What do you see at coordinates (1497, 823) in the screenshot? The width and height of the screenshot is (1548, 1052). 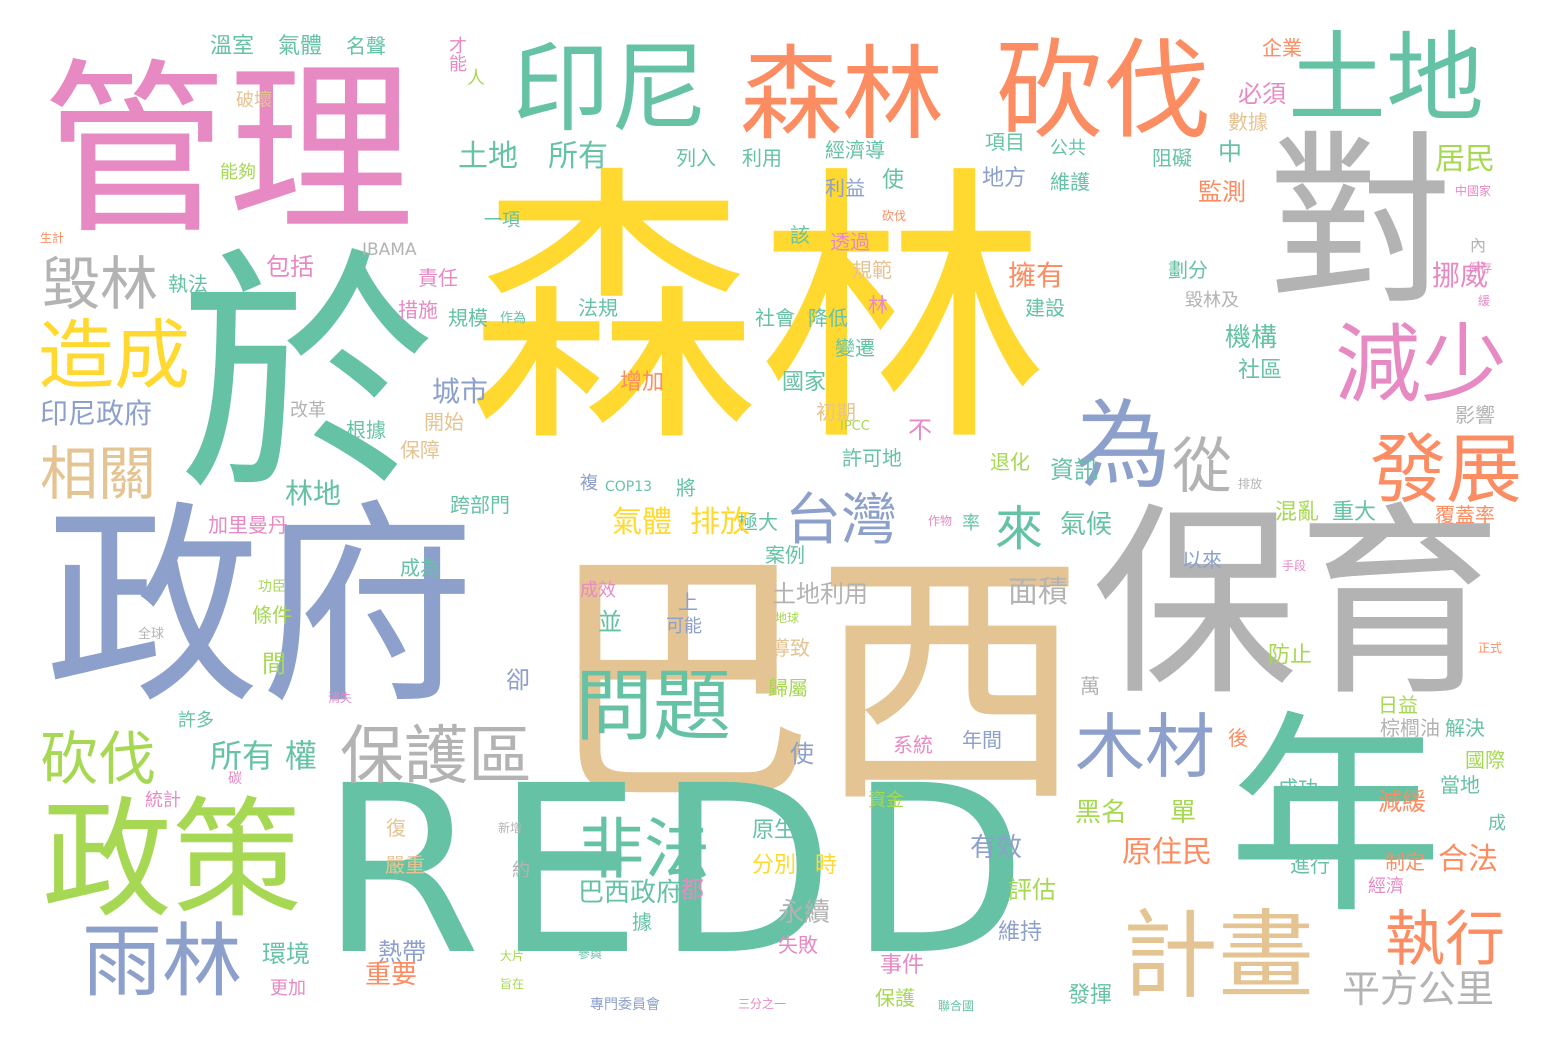 I see `word-cheng: 成` at bounding box center [1497, 823].